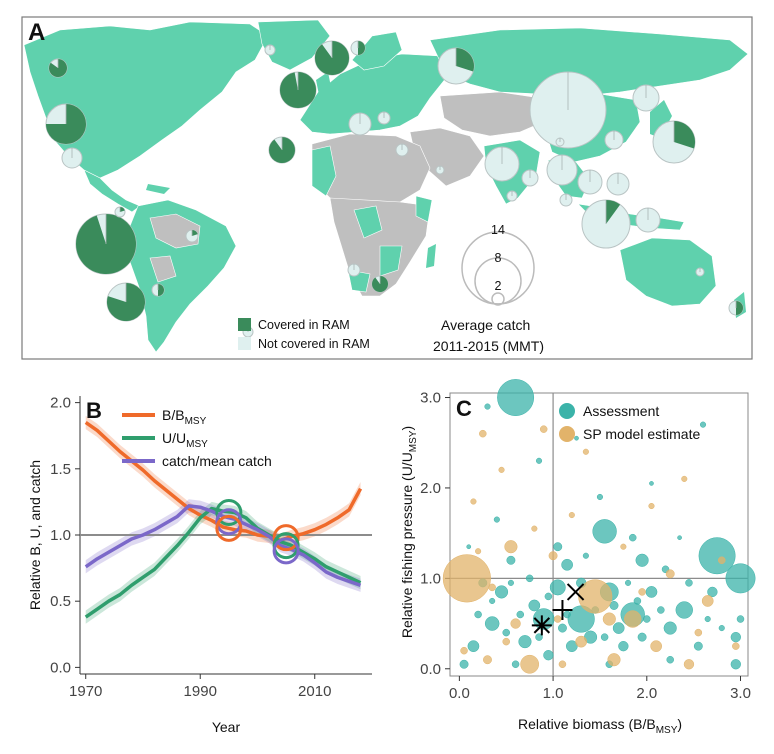 This screenshot has width=774, height=754. Describe the element at coordinates (60, 403) in the screenshot. I see `panel-b-ytick-label: 2.0` at that location.